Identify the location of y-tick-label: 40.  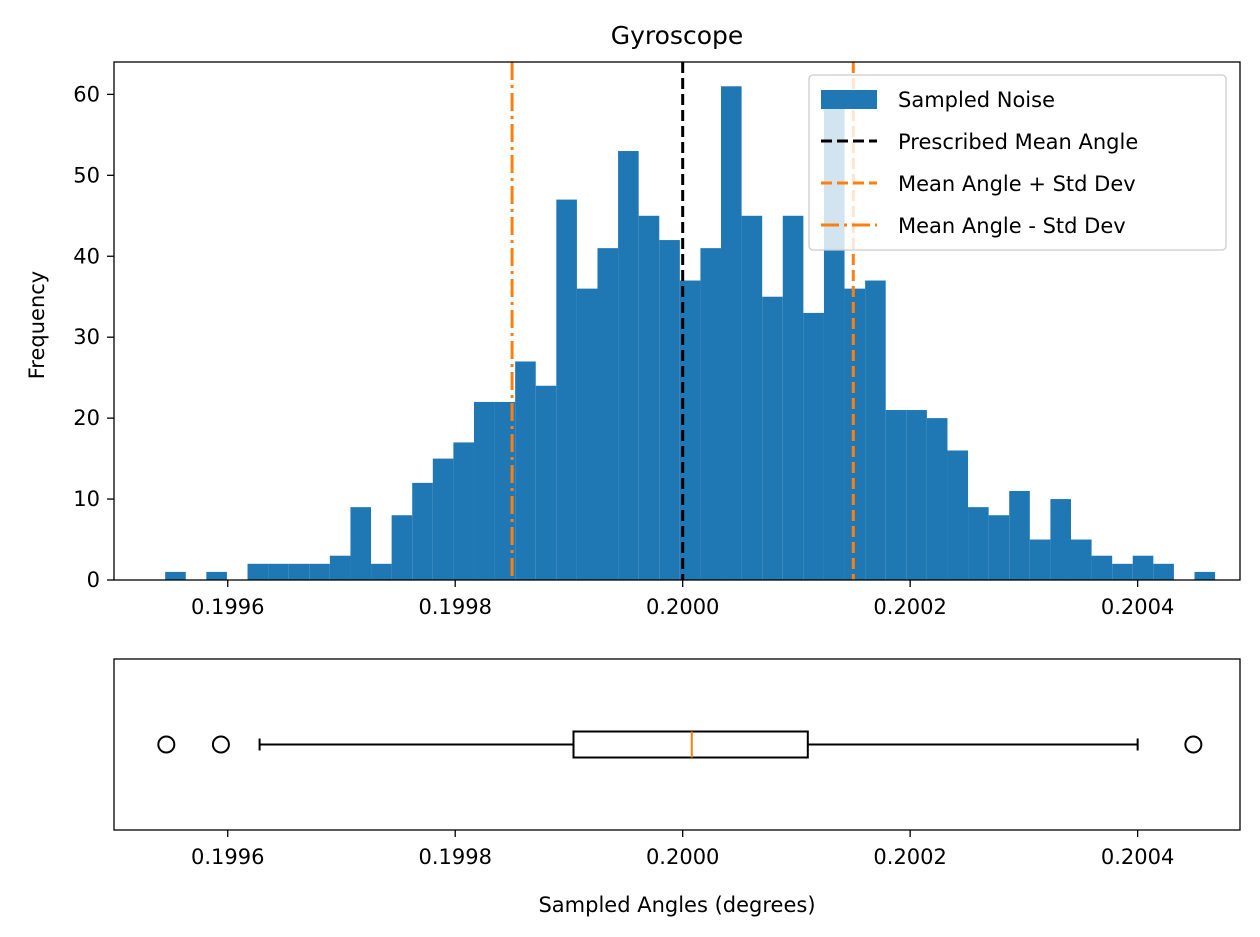
(86, 256).